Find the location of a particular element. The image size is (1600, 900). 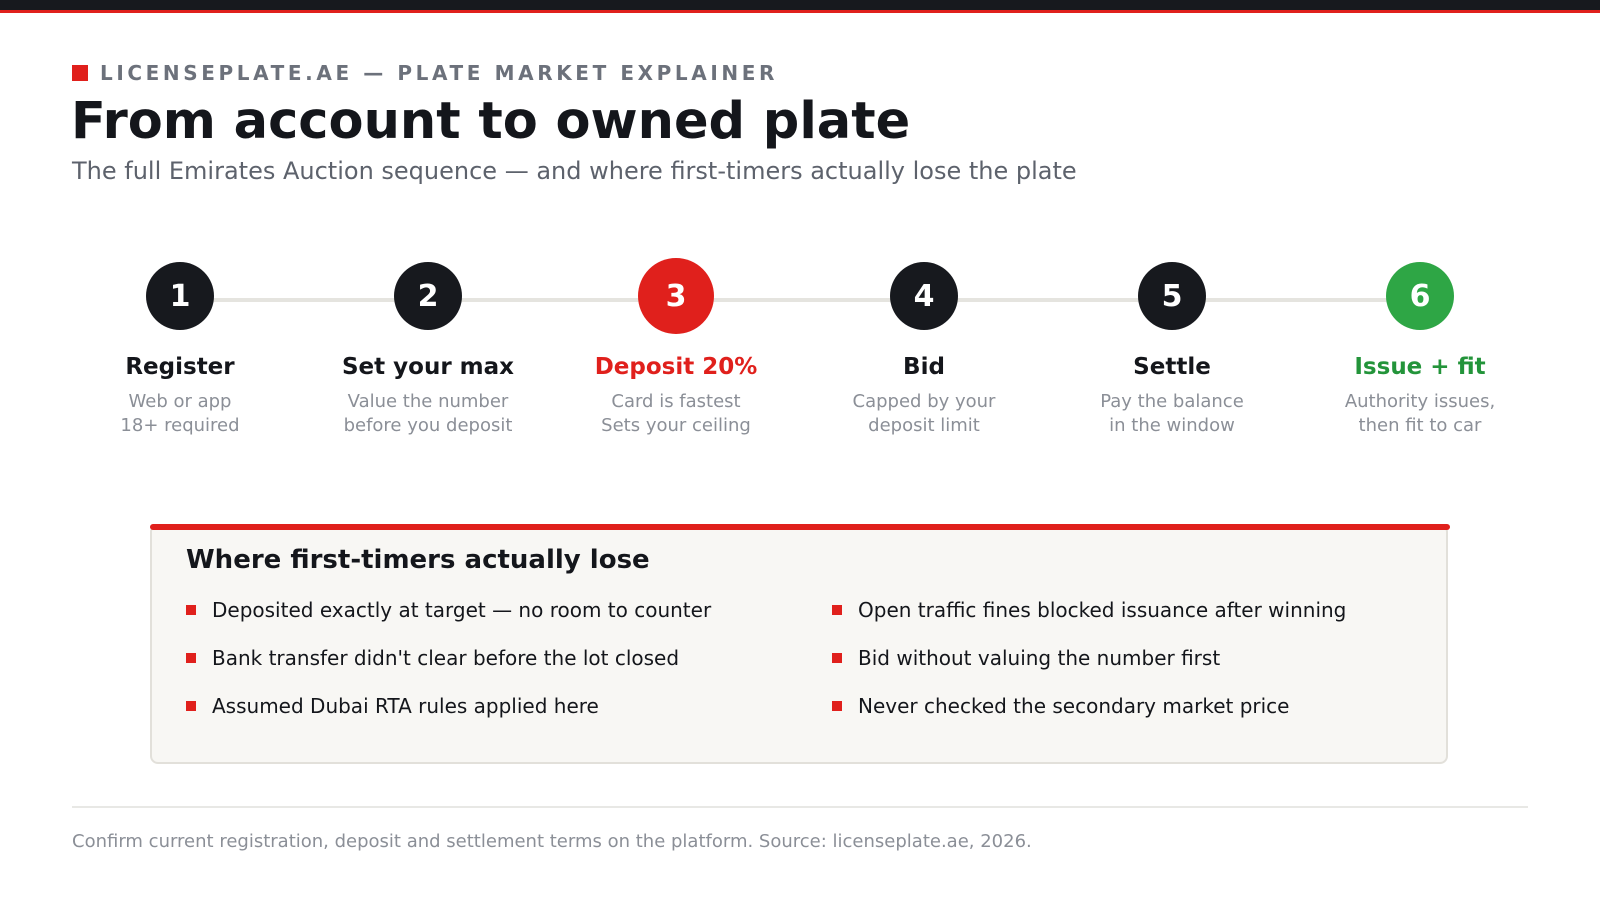

pitfalls-title: Where first-timers actually lose is located at coordinates (418, 560).